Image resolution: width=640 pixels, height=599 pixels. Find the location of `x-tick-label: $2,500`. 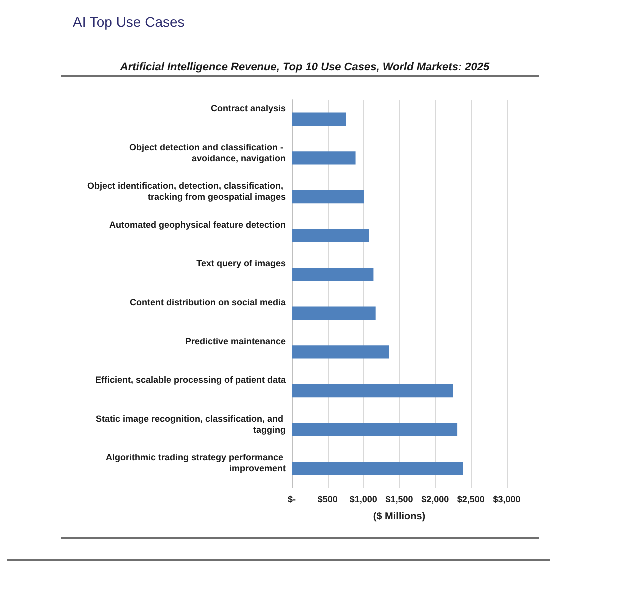

x-tick-label: $2,500 is located at coordinates (471, 499).